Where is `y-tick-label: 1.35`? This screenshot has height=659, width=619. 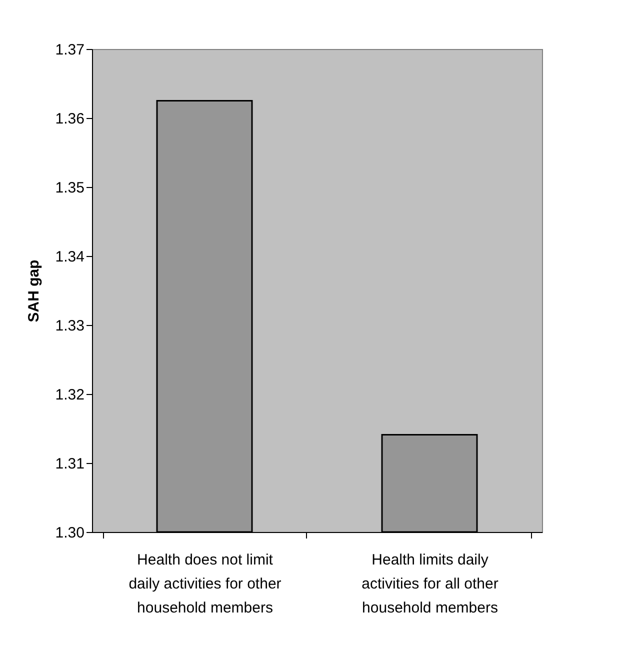
y-tick-label: 1.35 is located at coordinates (69, 188).